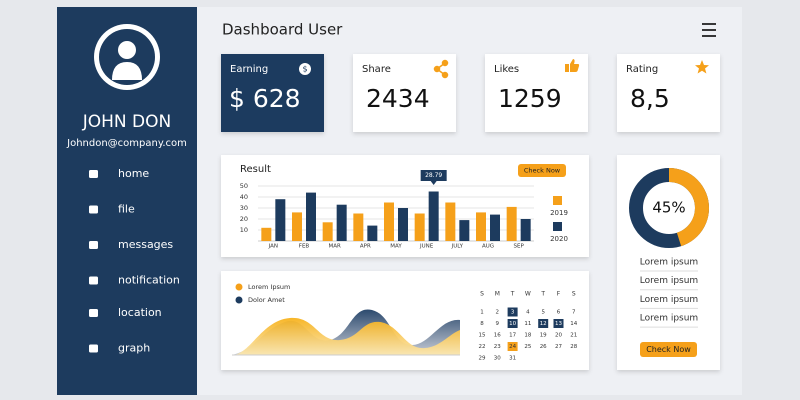  I want to click on x-tick-label: SEP, so click(519, 247).